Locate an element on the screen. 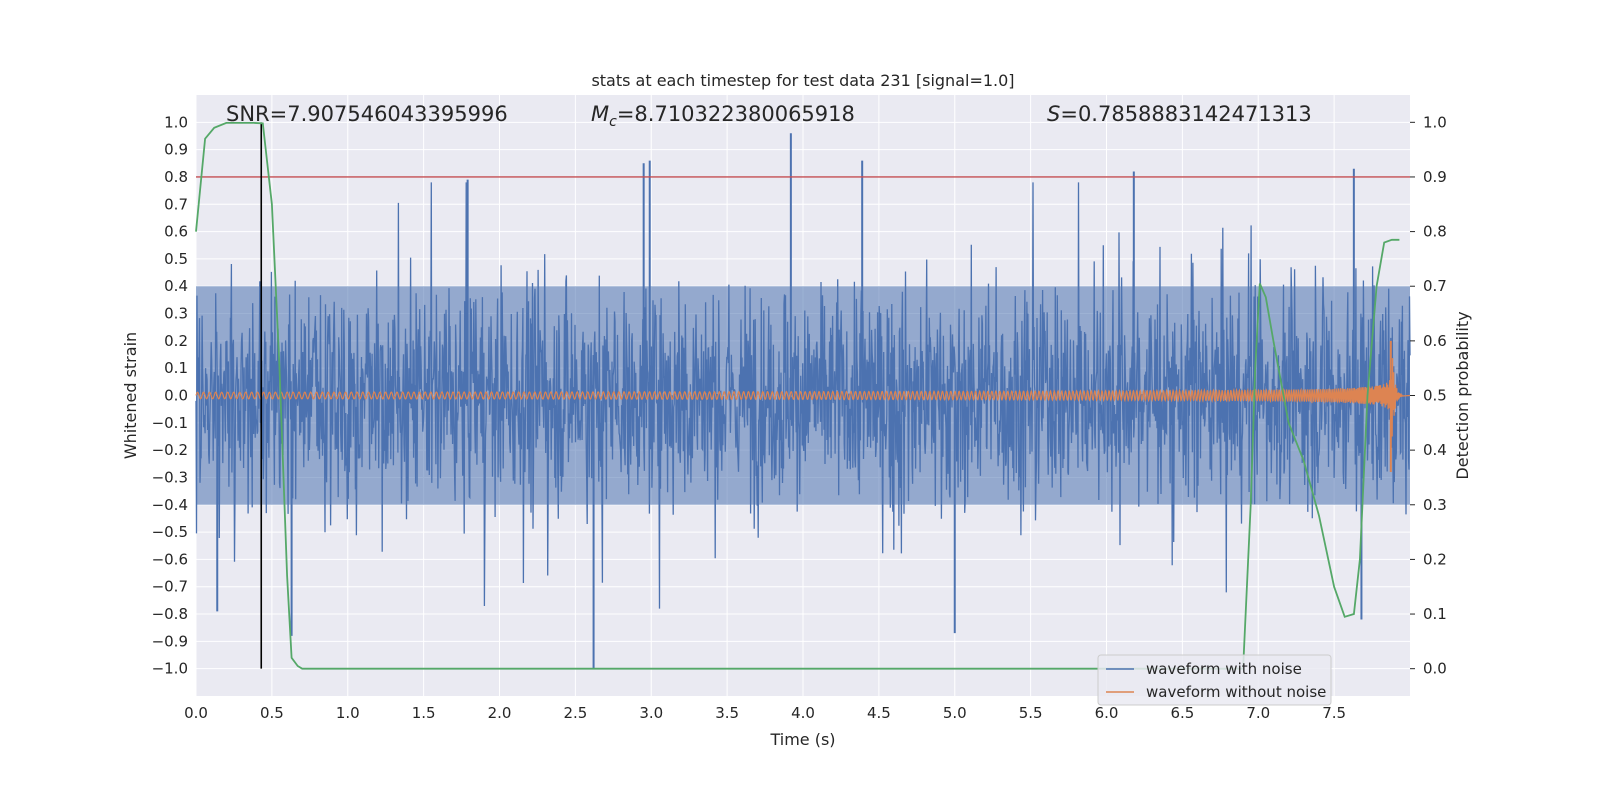 Image resolution: width=1600 pixels, height=800 pixels. annotation-s: S=0.7858883142471313 is located at coordinates (1179, 114).